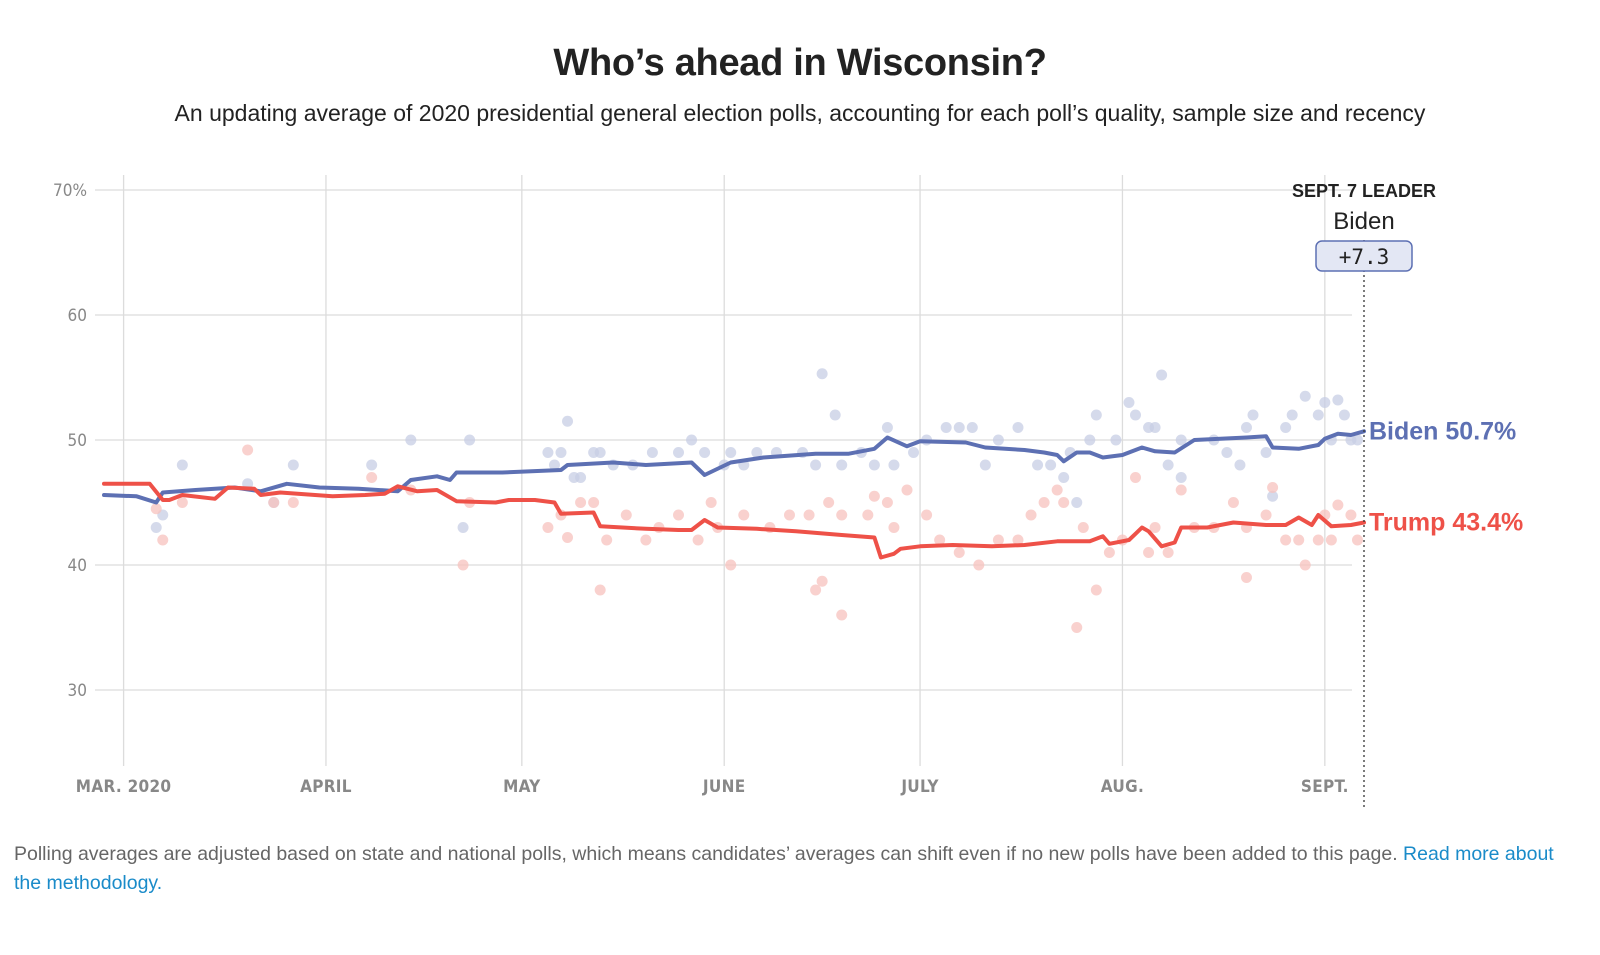  I want to click on y-tick-label: 70%, so click(70, 191).